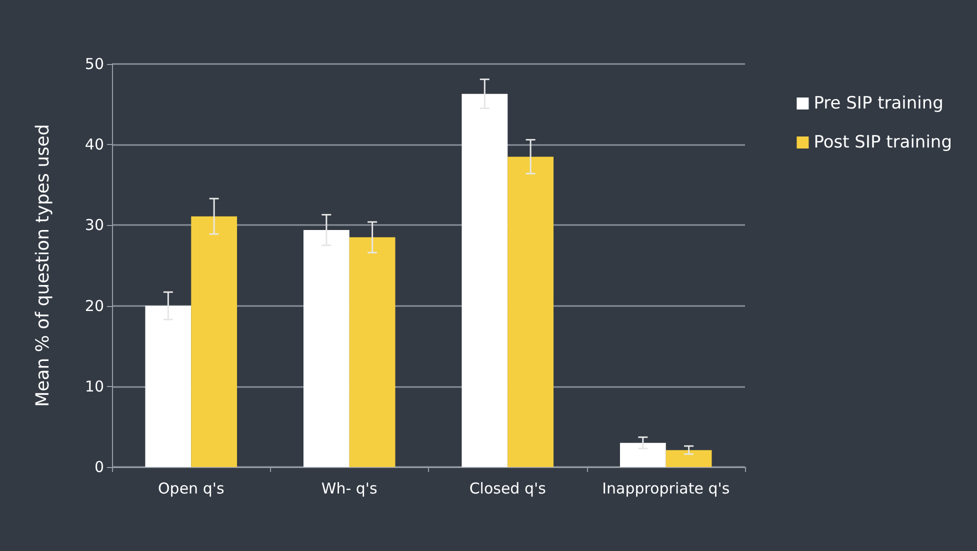 The height and width of the screenshot is (551, 977). What do you see at coordinates (94, 225) in the screenshot?
I see `y-tick-label: 30` at bounding box center [94, 225].